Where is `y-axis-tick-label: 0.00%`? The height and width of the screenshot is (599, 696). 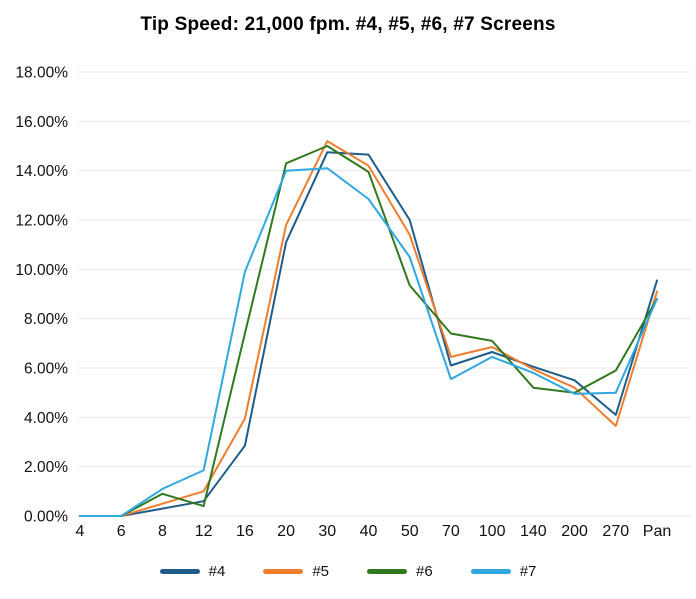
y-axis-tick-label: 0.00% is located at coordinates (46, 517).